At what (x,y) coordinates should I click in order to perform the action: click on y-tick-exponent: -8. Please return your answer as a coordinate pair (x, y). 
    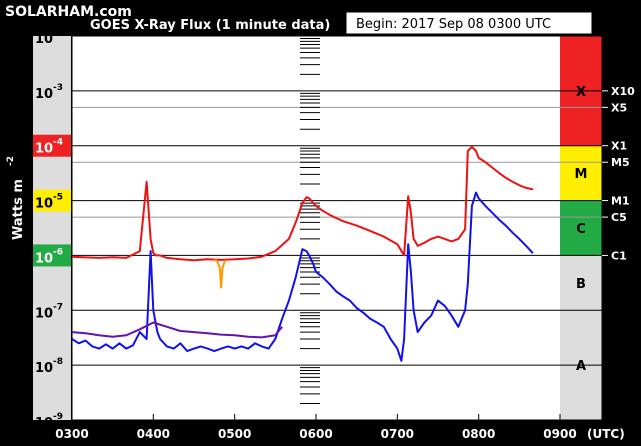
    Looking at the image, I should click on (58, 362).